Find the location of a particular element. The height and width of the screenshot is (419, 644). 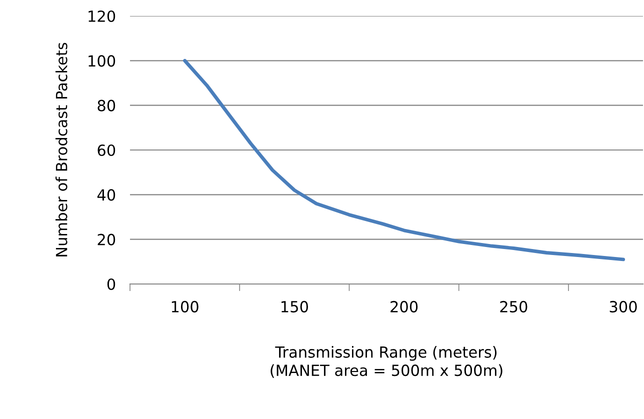

x-tick-label: 100 is located at coordinates (185, 306).